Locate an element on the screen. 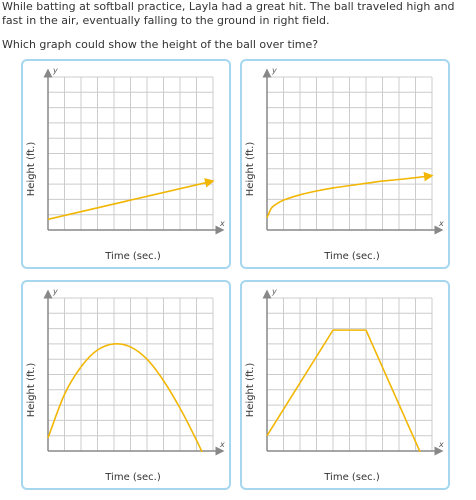 The height and width of the screenshot is (500, 476). graph-3: xy is located at coordinates (134, 371).